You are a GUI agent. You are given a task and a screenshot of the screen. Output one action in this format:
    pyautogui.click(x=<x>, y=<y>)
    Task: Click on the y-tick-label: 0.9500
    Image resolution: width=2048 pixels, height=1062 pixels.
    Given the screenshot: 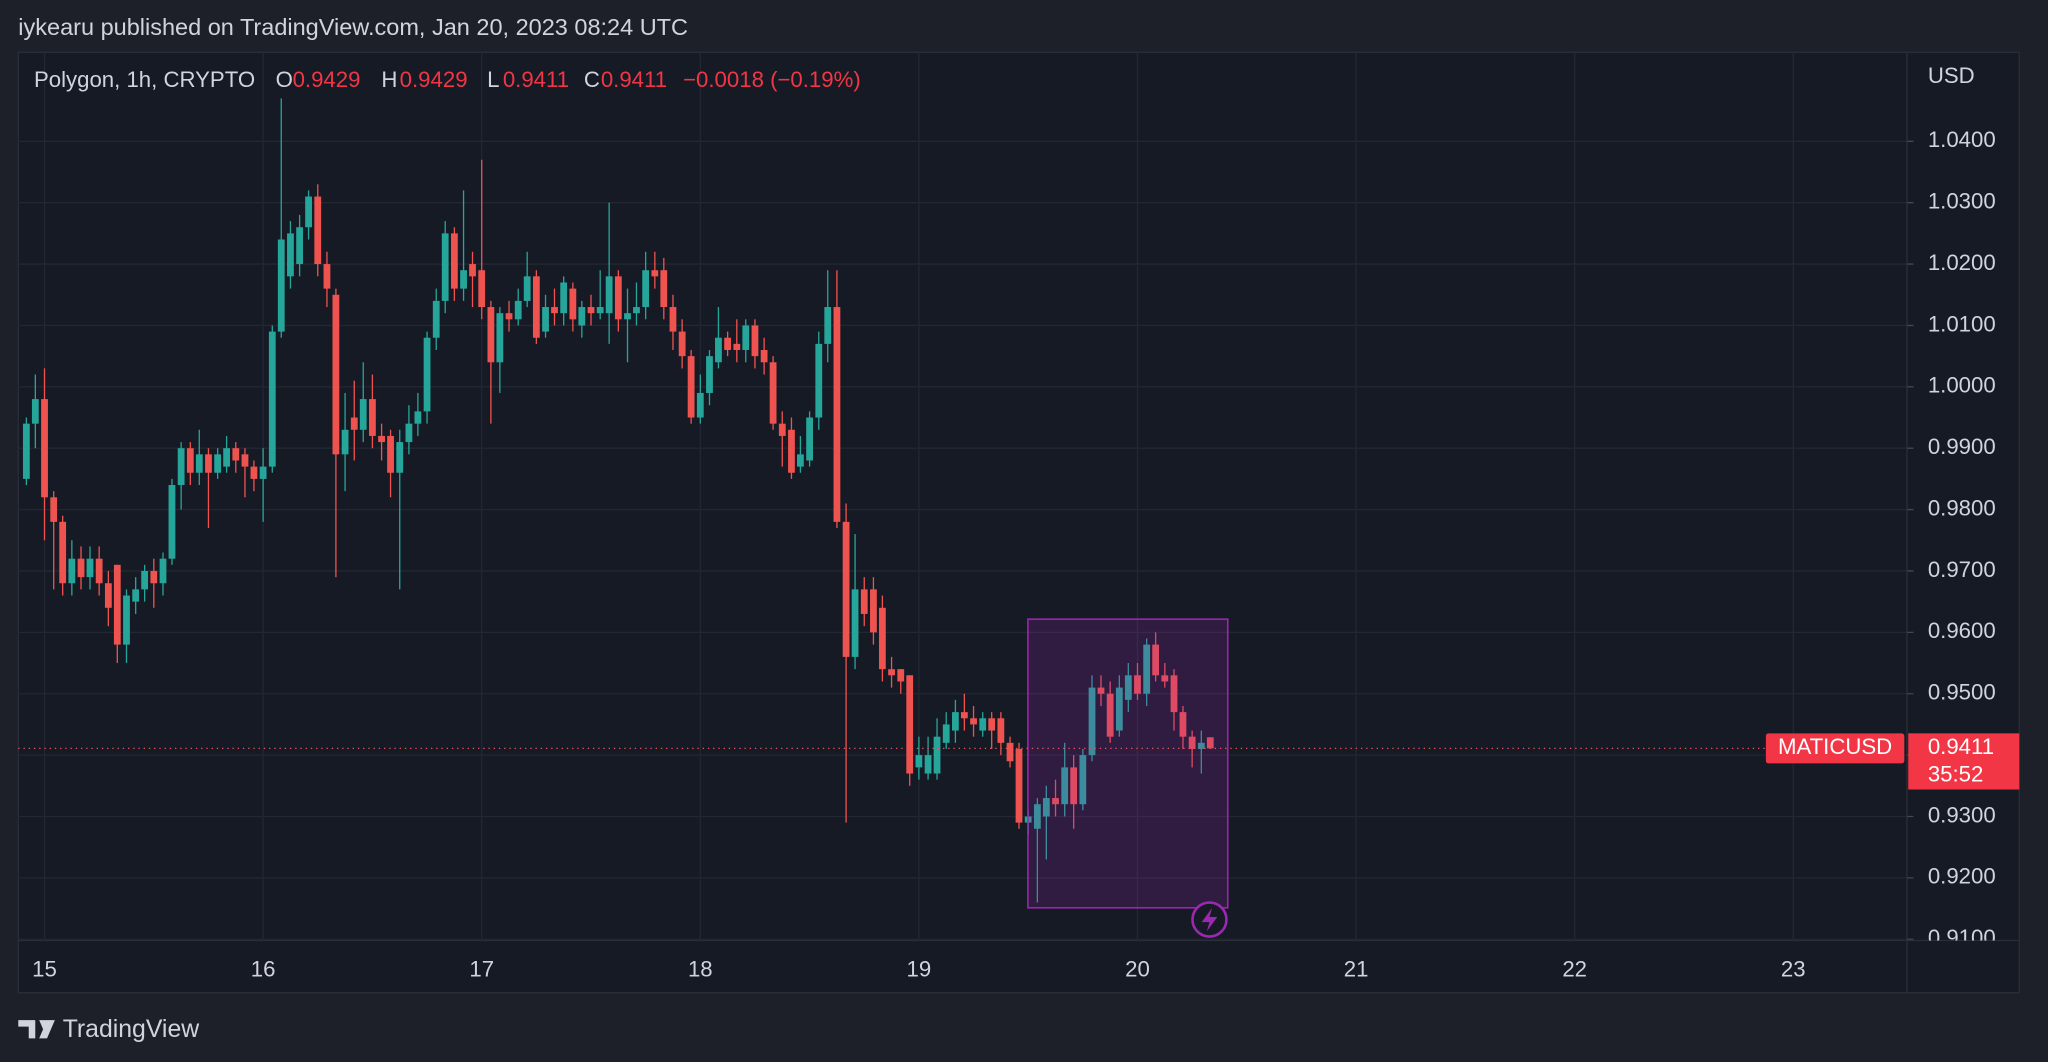 What is the action you would take?
    pyautogui.click(x=1962, y=692)
    